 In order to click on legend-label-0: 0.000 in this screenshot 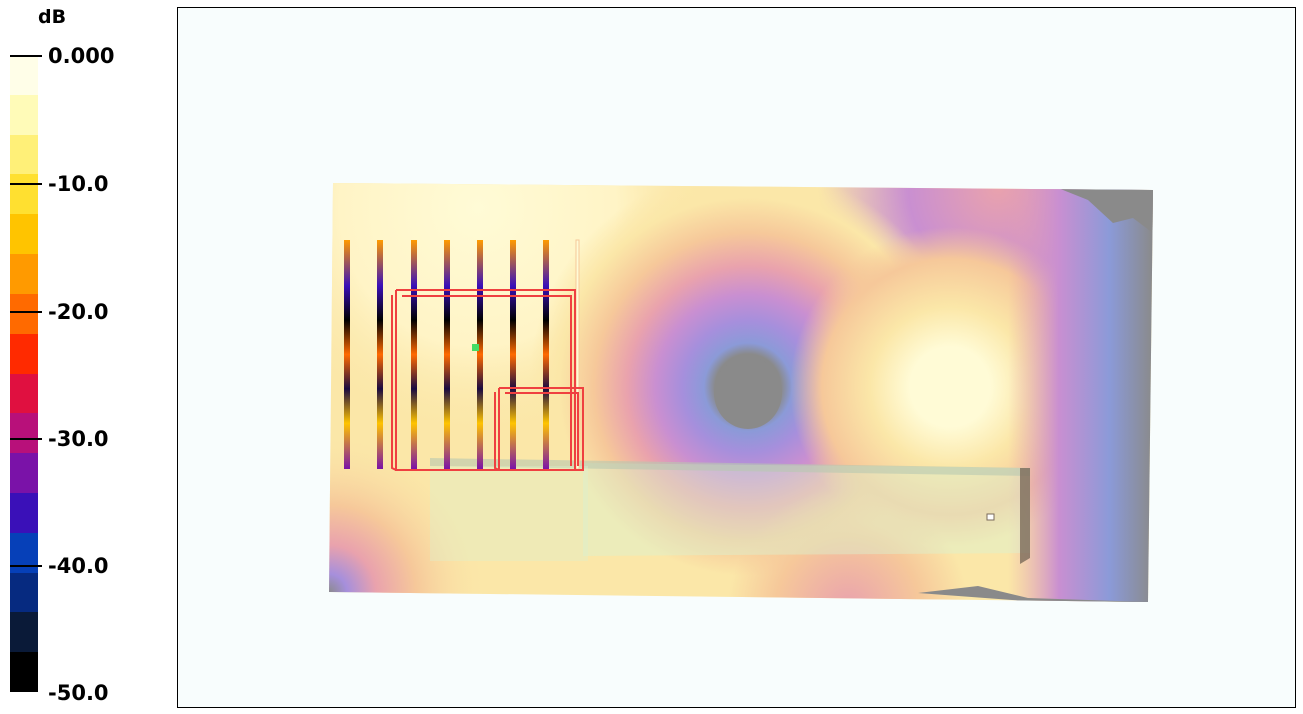, I will do `click(81, 56)`.